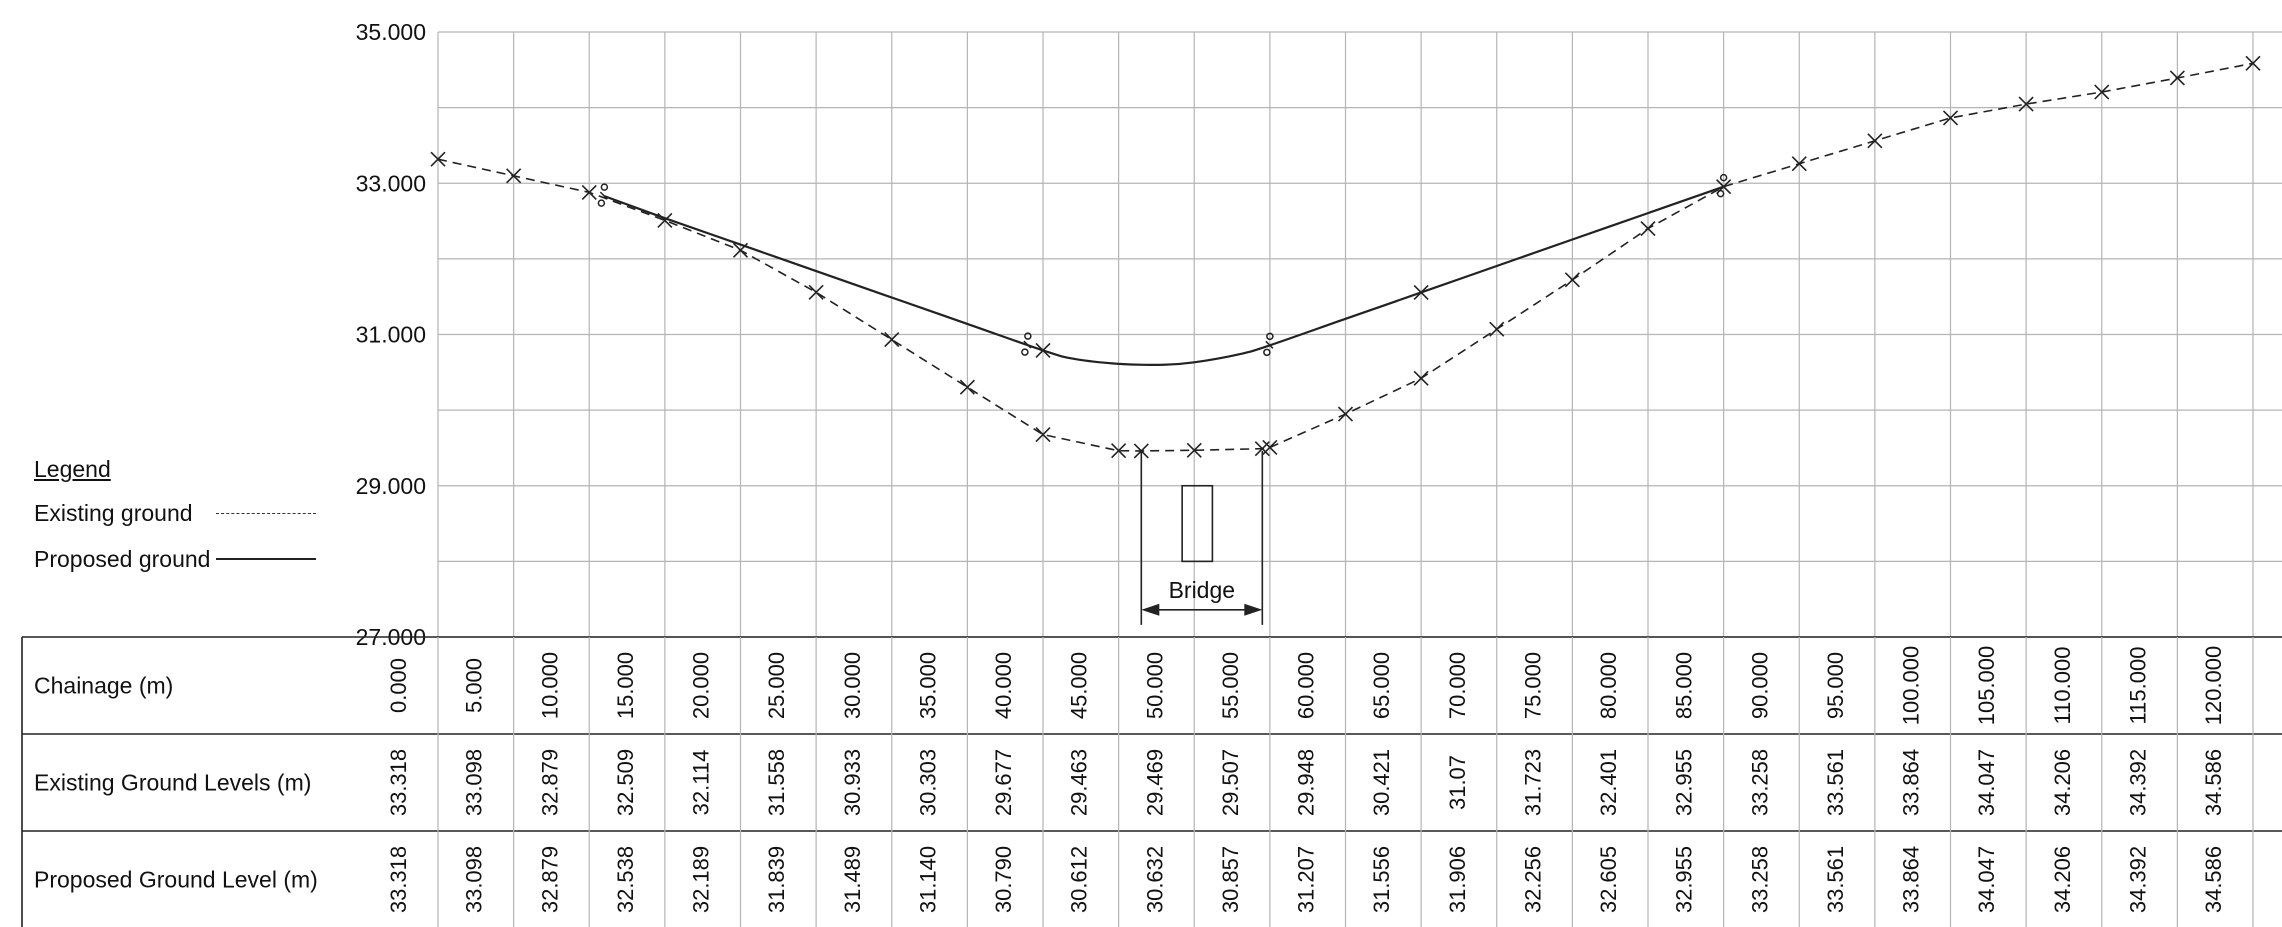  I want to click on proposed-level-value: 33.258, so click(1759, 879).